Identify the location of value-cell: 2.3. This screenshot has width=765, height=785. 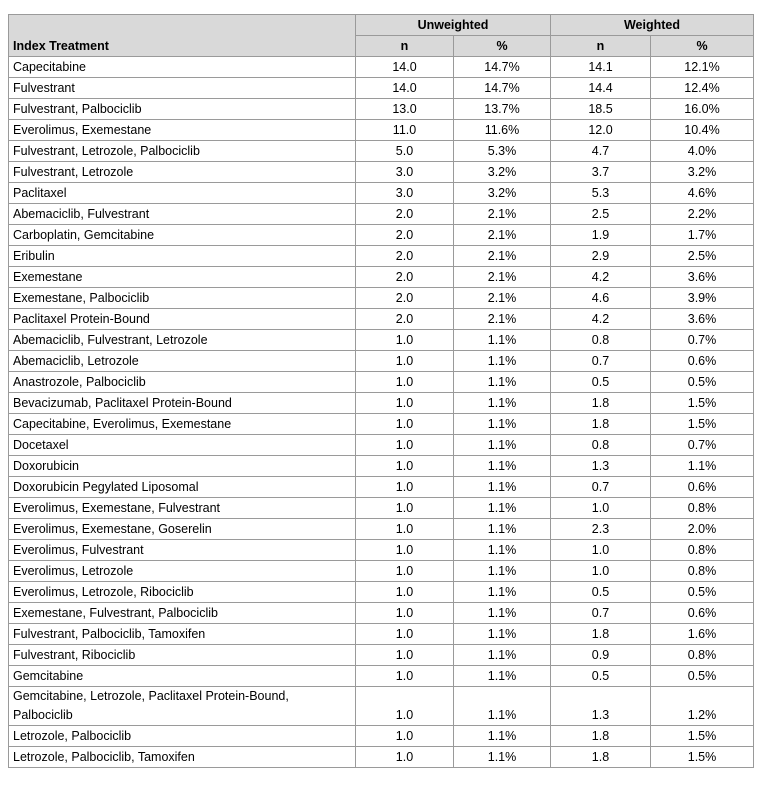
(600, 529).